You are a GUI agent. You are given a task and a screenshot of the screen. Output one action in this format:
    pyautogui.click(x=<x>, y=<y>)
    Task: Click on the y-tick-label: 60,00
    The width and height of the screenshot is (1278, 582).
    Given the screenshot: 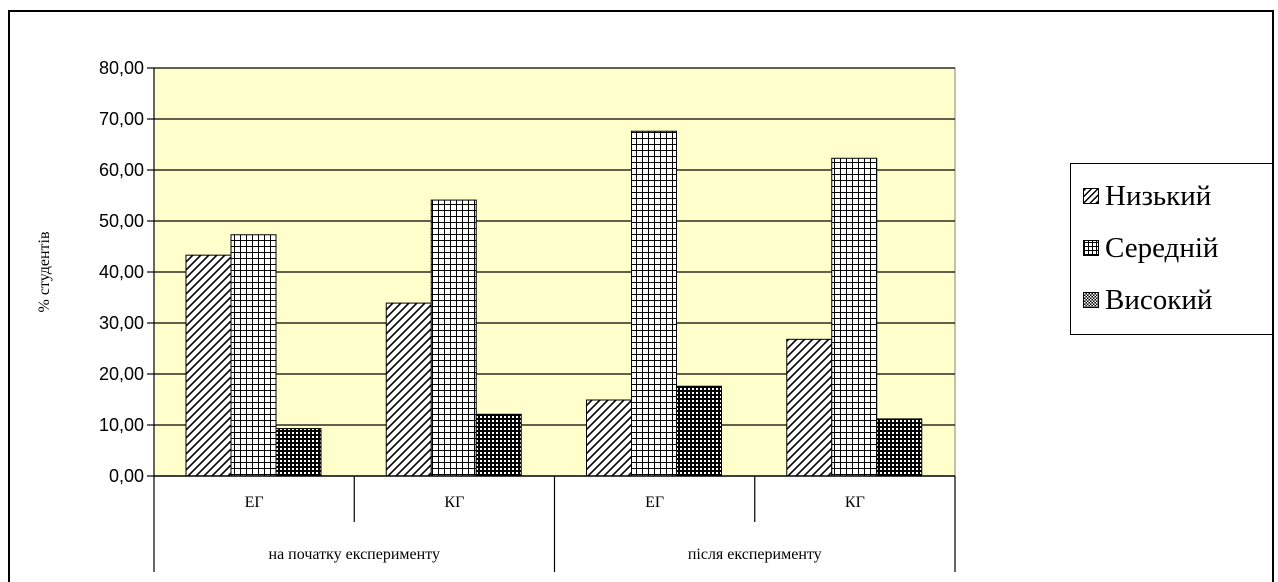 What is the action you would take?
    pyautogui.click(x=121, y=170)
    